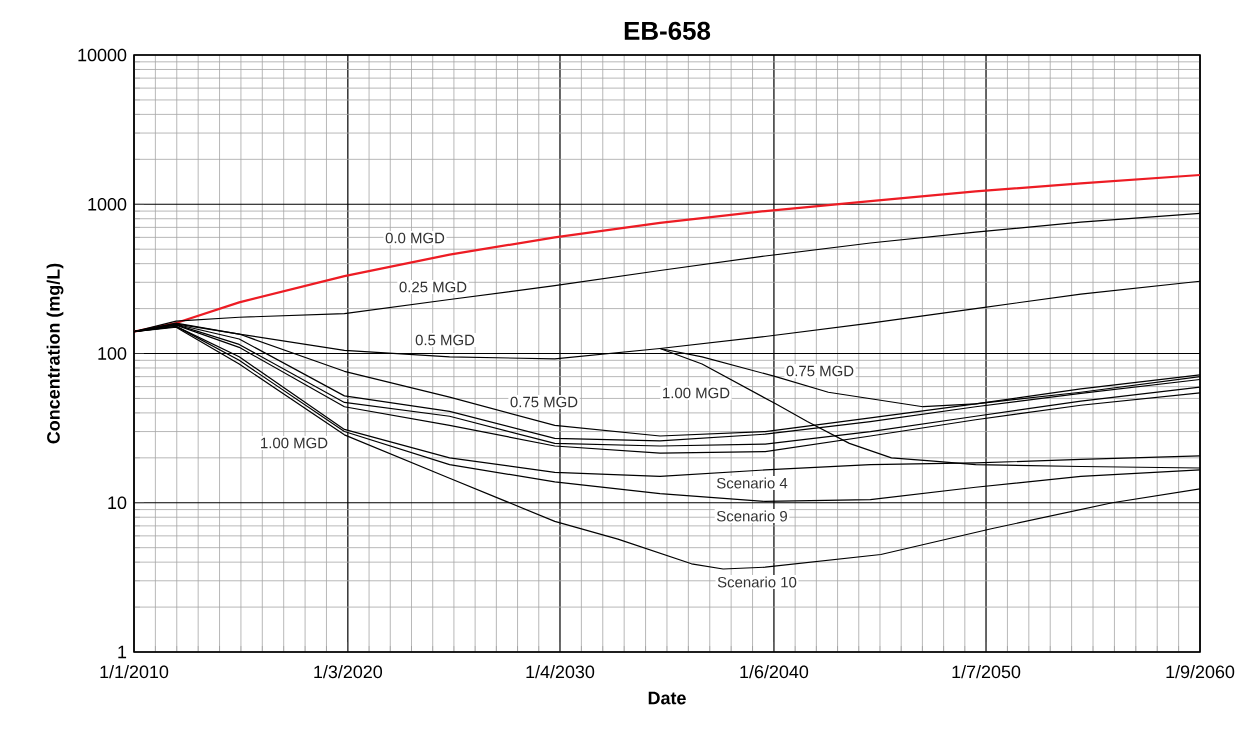 The width and height of the screenshot is (1260, 742). What do you see at coordinates (667, 698) in the screenshot?
I see `x-axis-title: Date` at bounding box center [667, 698].